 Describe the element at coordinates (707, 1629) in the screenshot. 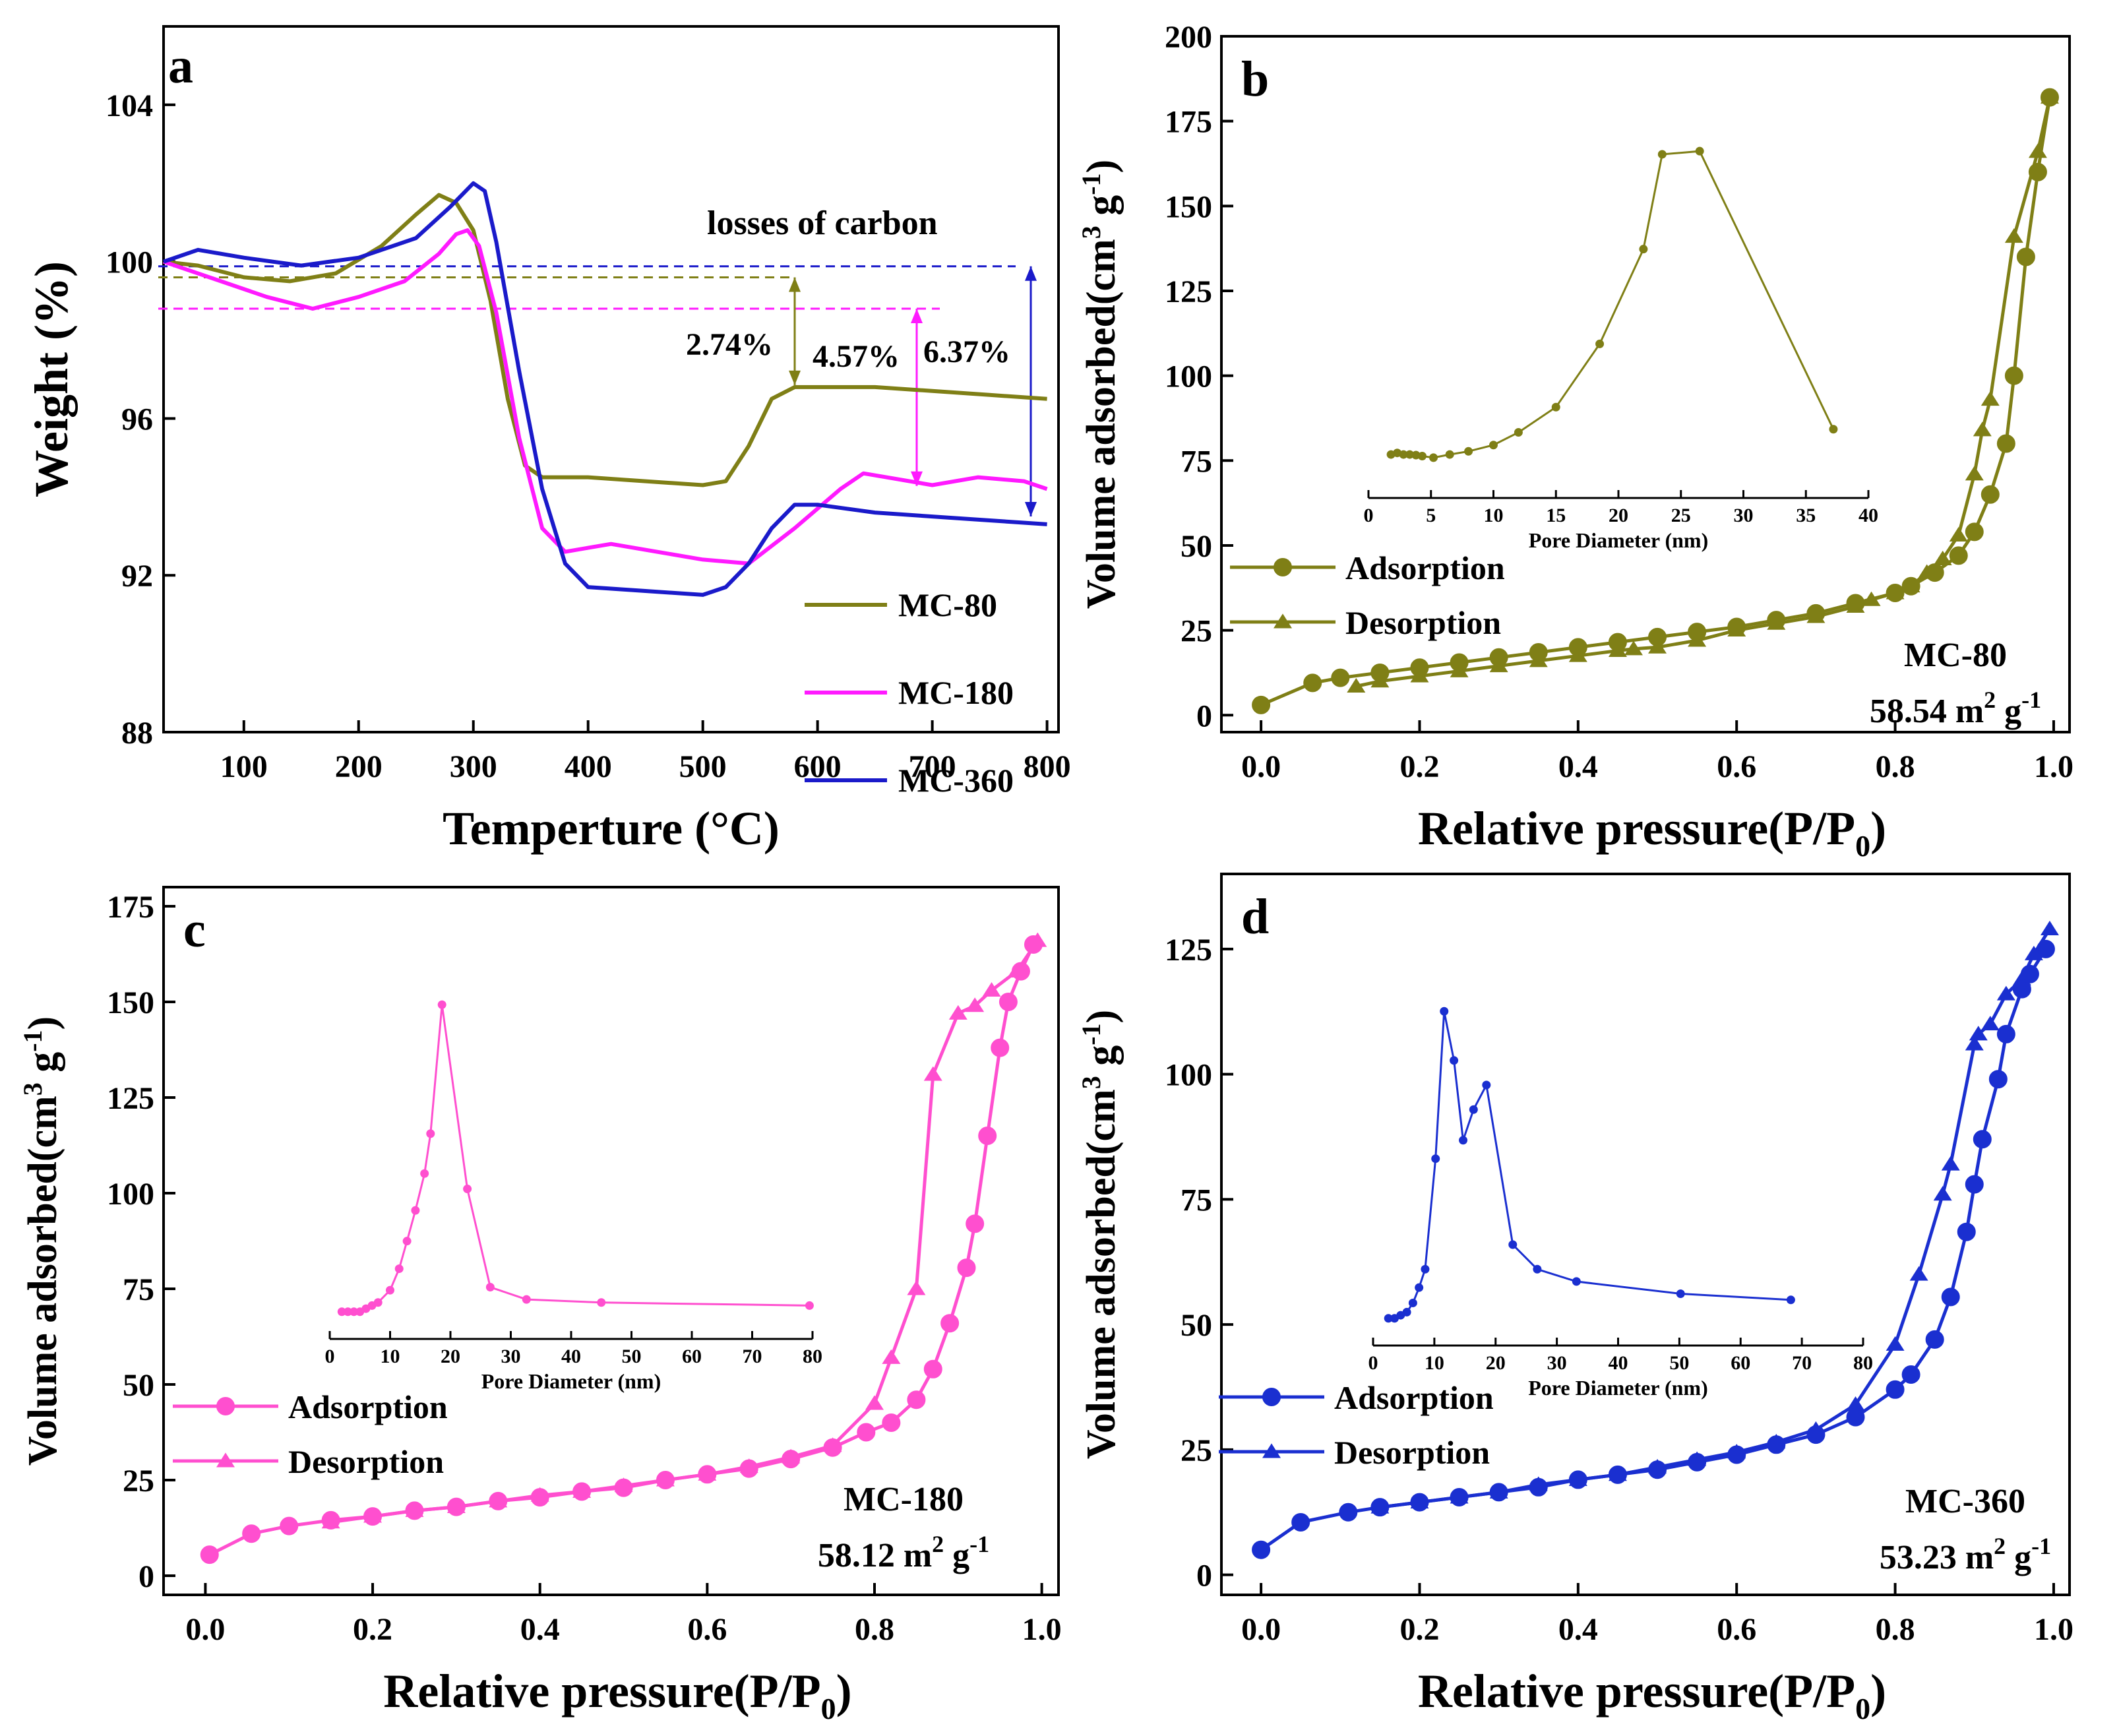

I see `x-tick-label: 0.6` at that location.